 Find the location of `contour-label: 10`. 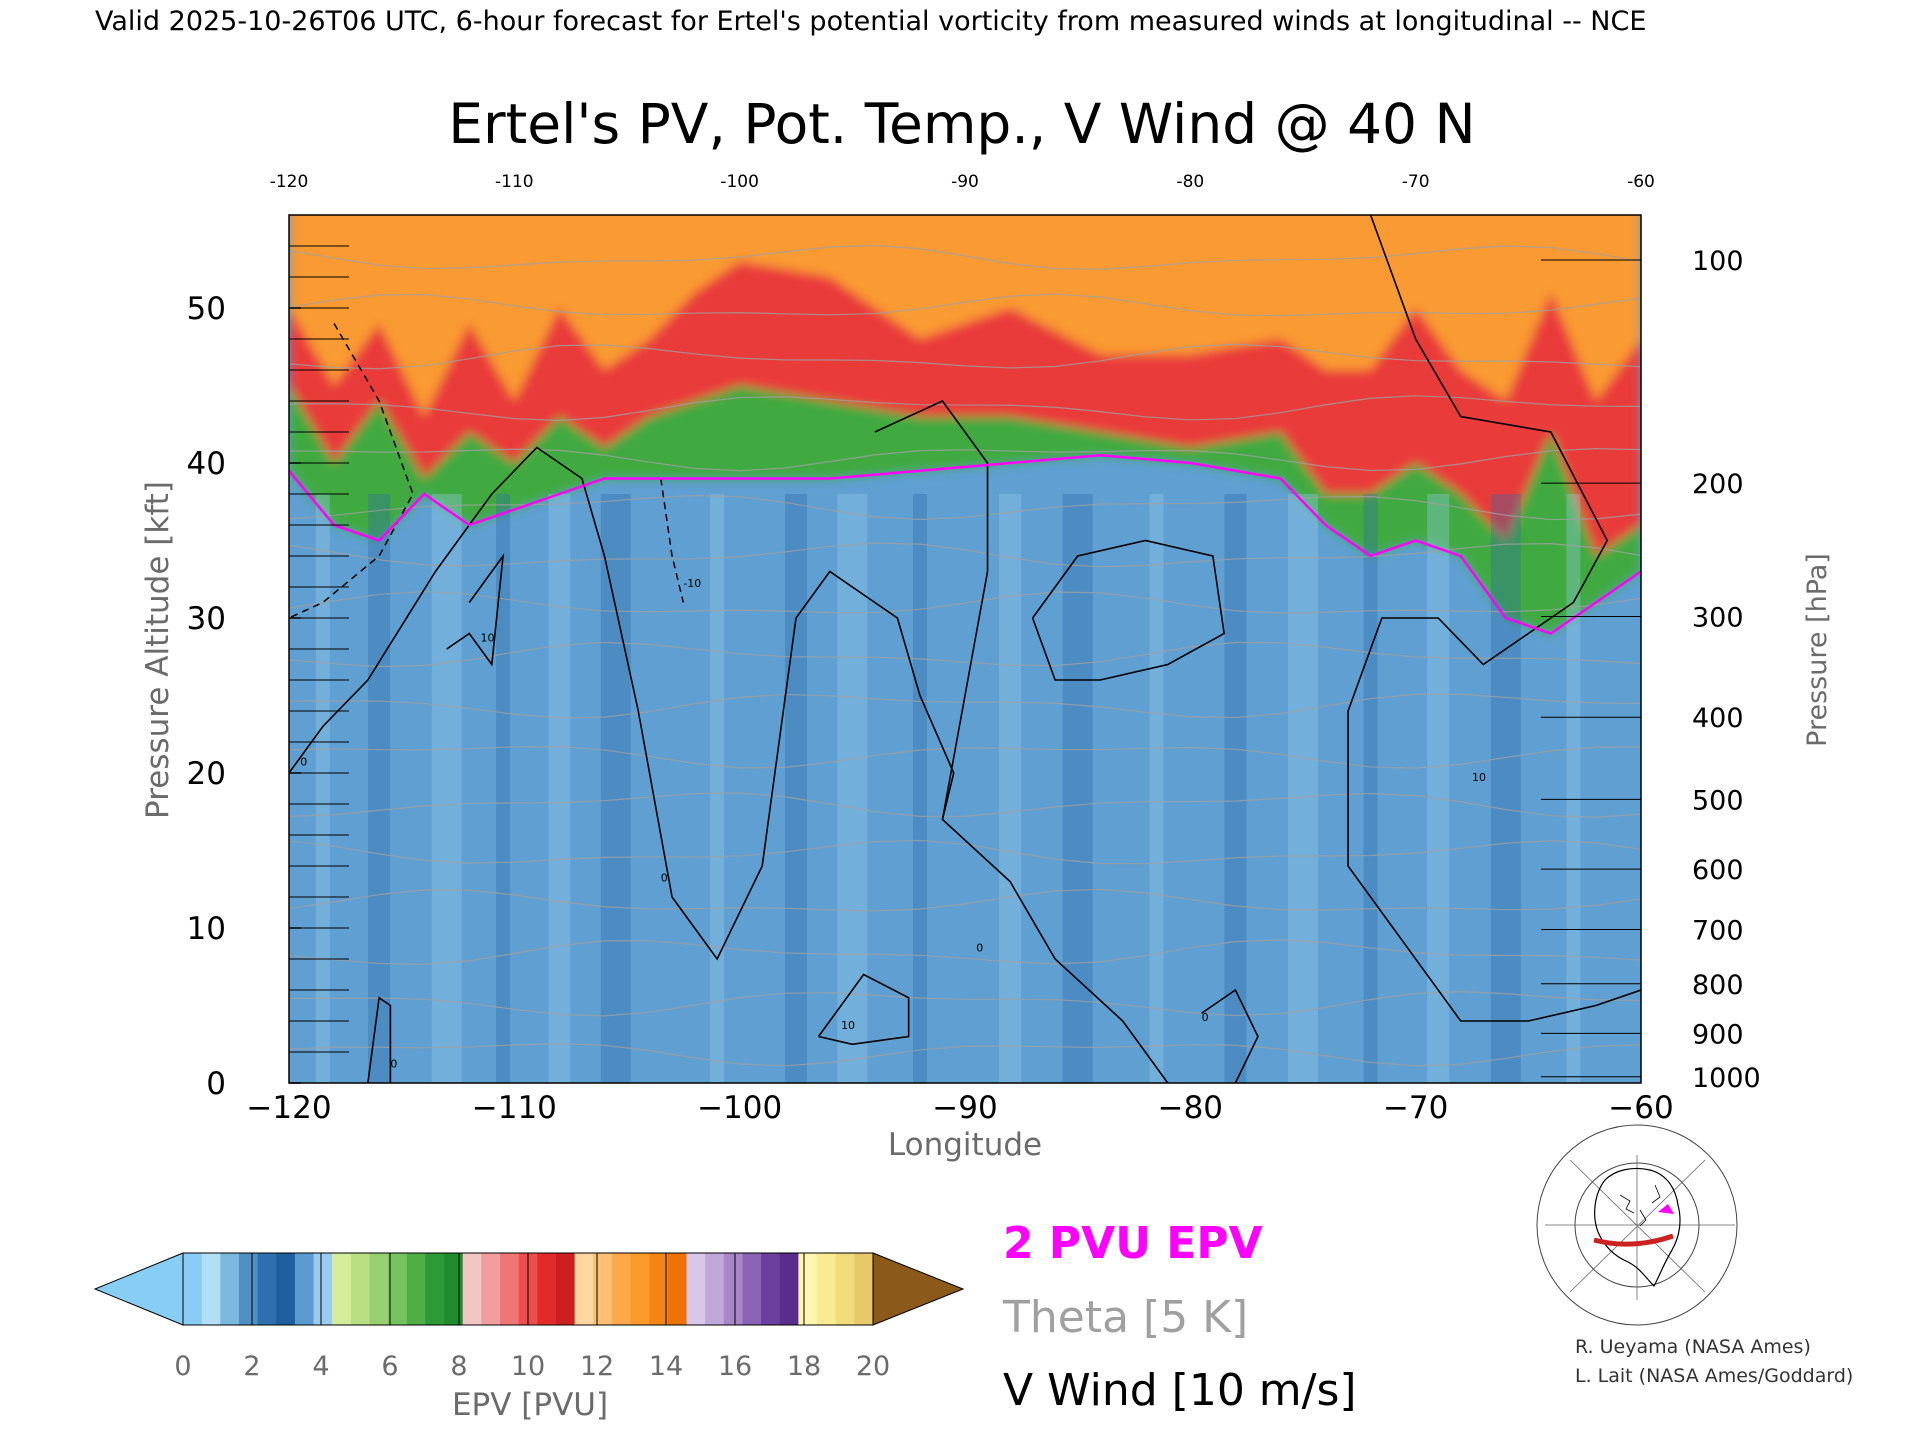

contour-label: 10 is located at coordinates (1479, 777).